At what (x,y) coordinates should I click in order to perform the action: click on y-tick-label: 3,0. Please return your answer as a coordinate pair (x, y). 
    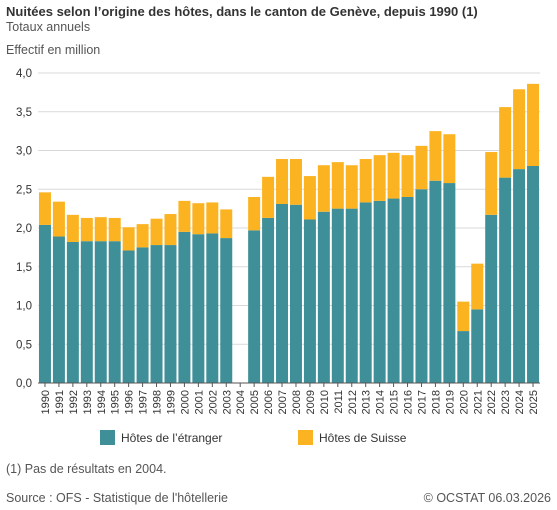
    Looking at the image, I should click on (24, 152).